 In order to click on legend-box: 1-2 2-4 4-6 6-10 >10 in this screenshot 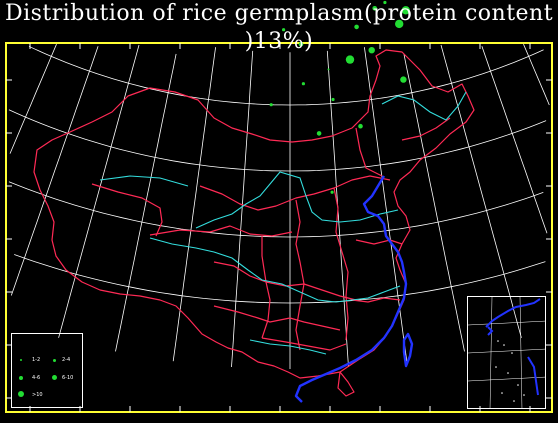, I will do `click(47, 370)`.